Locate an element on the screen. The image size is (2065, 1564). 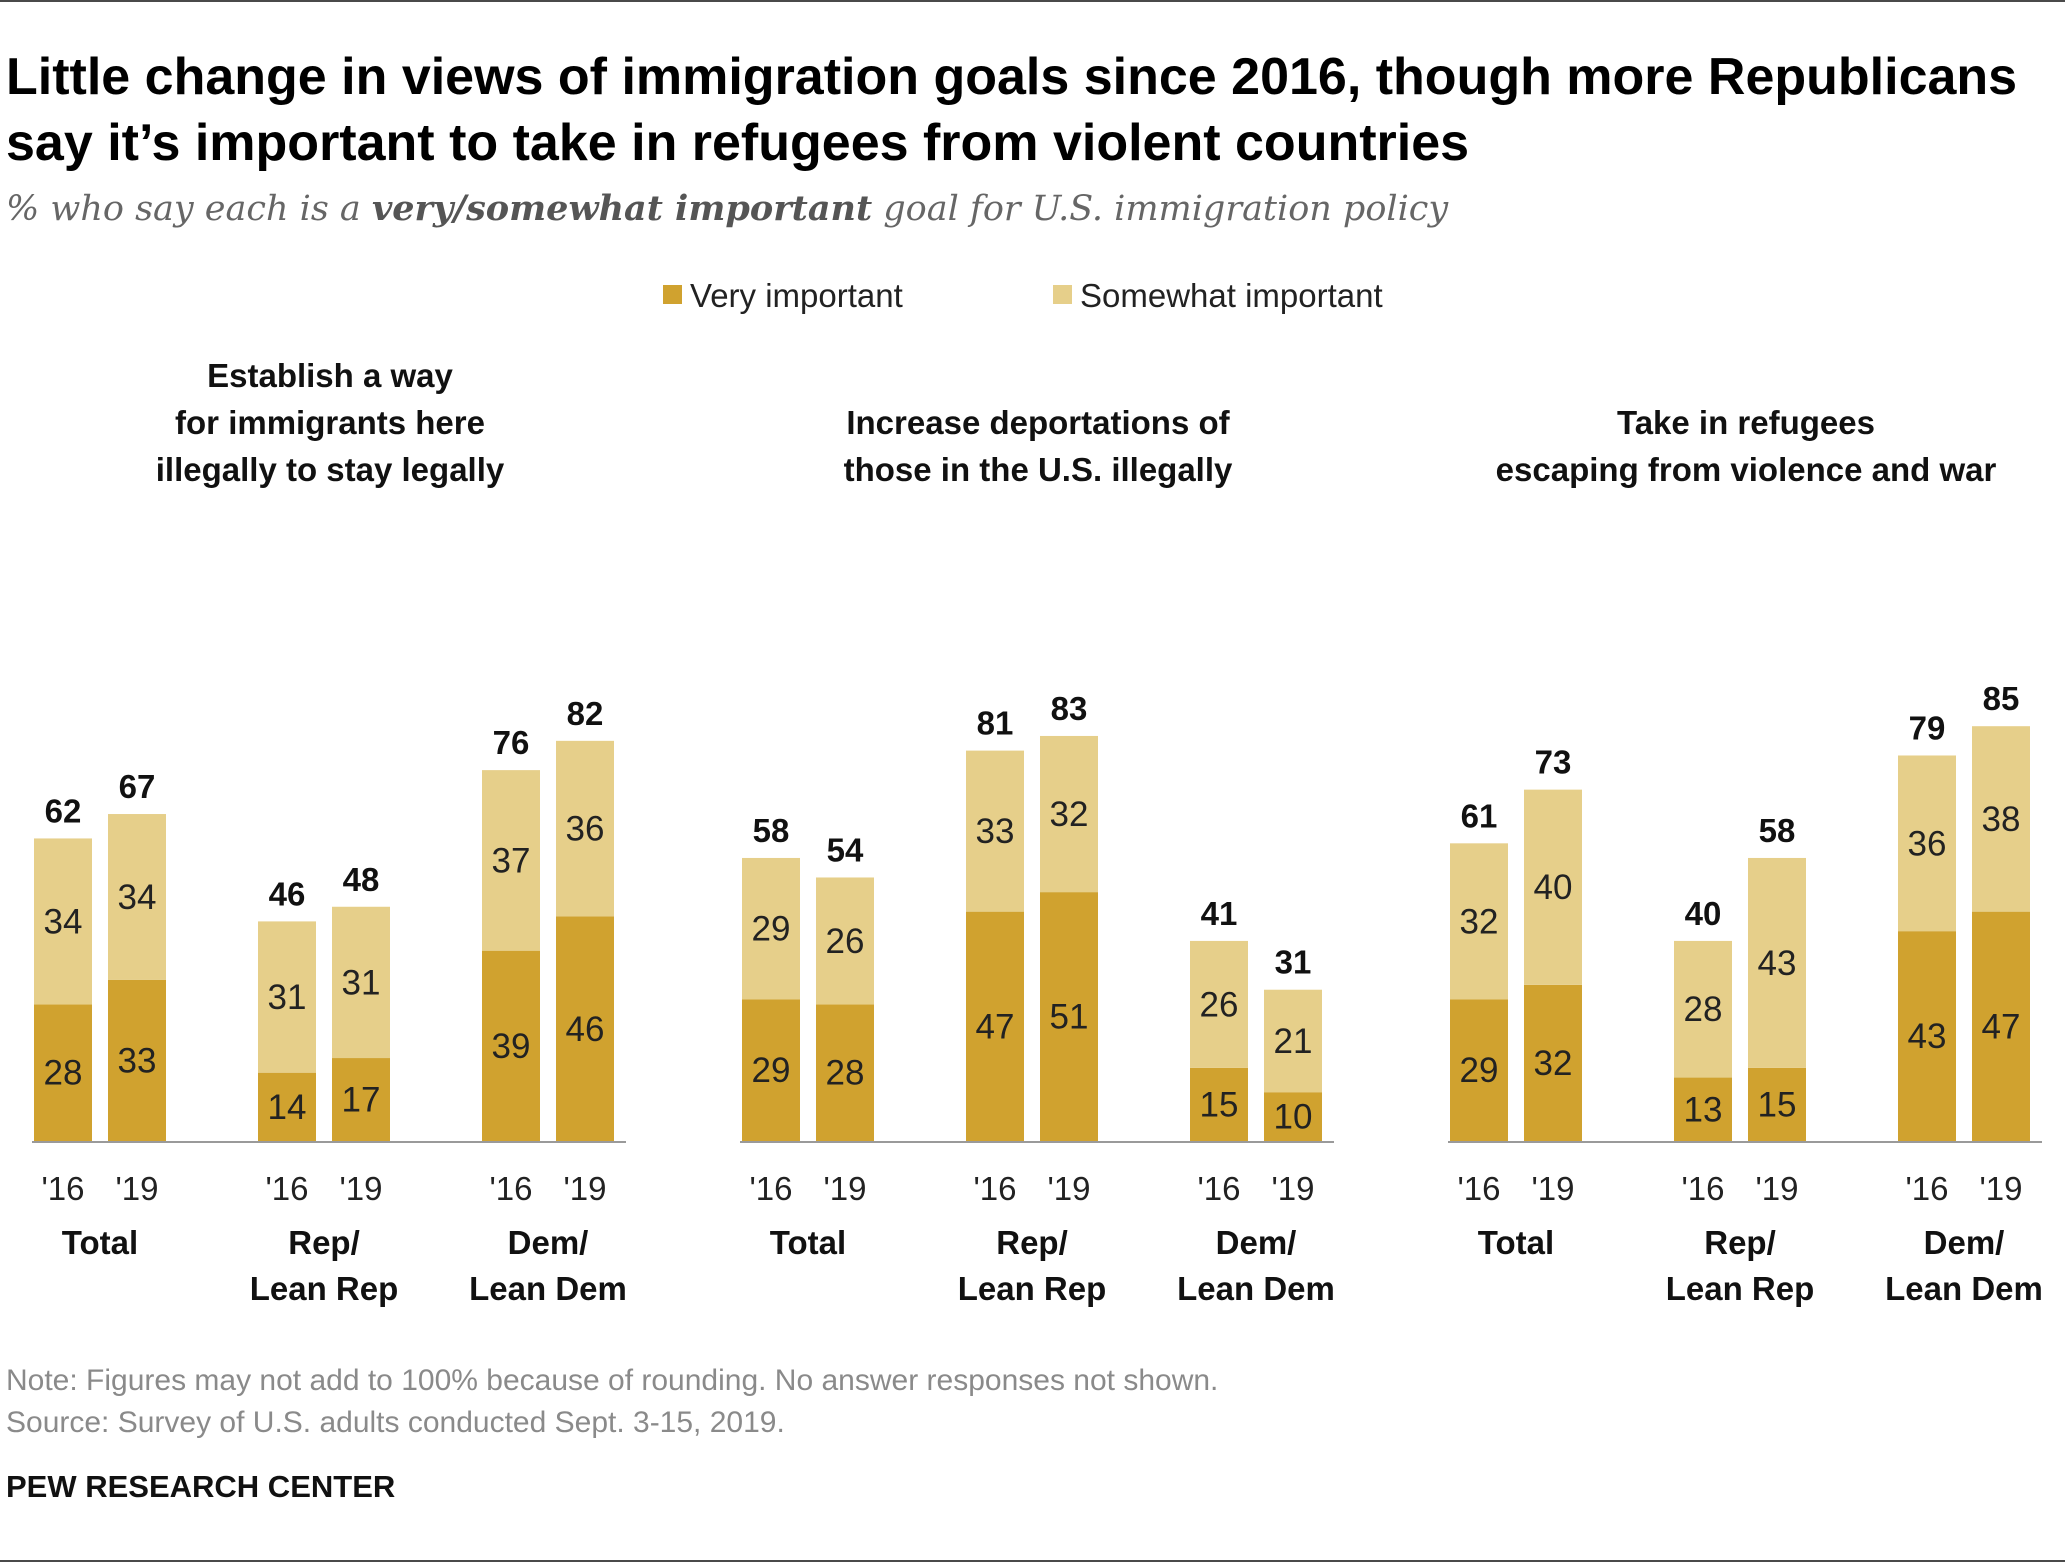
value-label-somewhat: 33 is located at coordinates (995, 831).